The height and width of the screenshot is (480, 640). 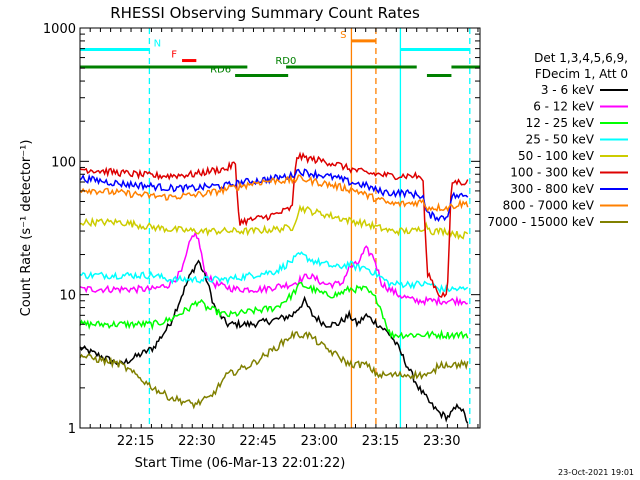 What do you see at coordinates (285, 61) in the screenshot?
I see `annotation-label-4: RD0` at bounding box center [285, 61].